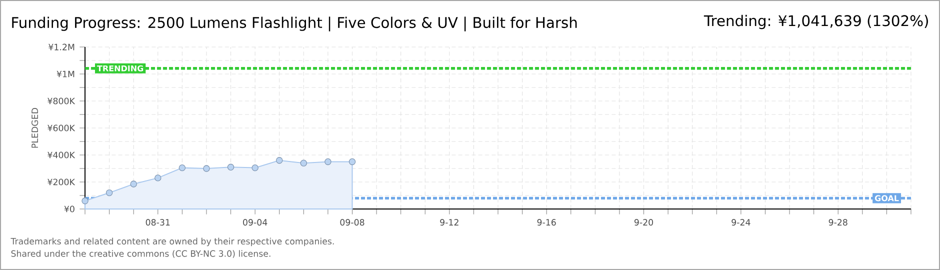 Image resolution: width=940 pixels, height=270 pixels. Describe the element at coordinates (61, 47) in the screenshot. I see `y-tick-label: ¥1.2M` at that location.